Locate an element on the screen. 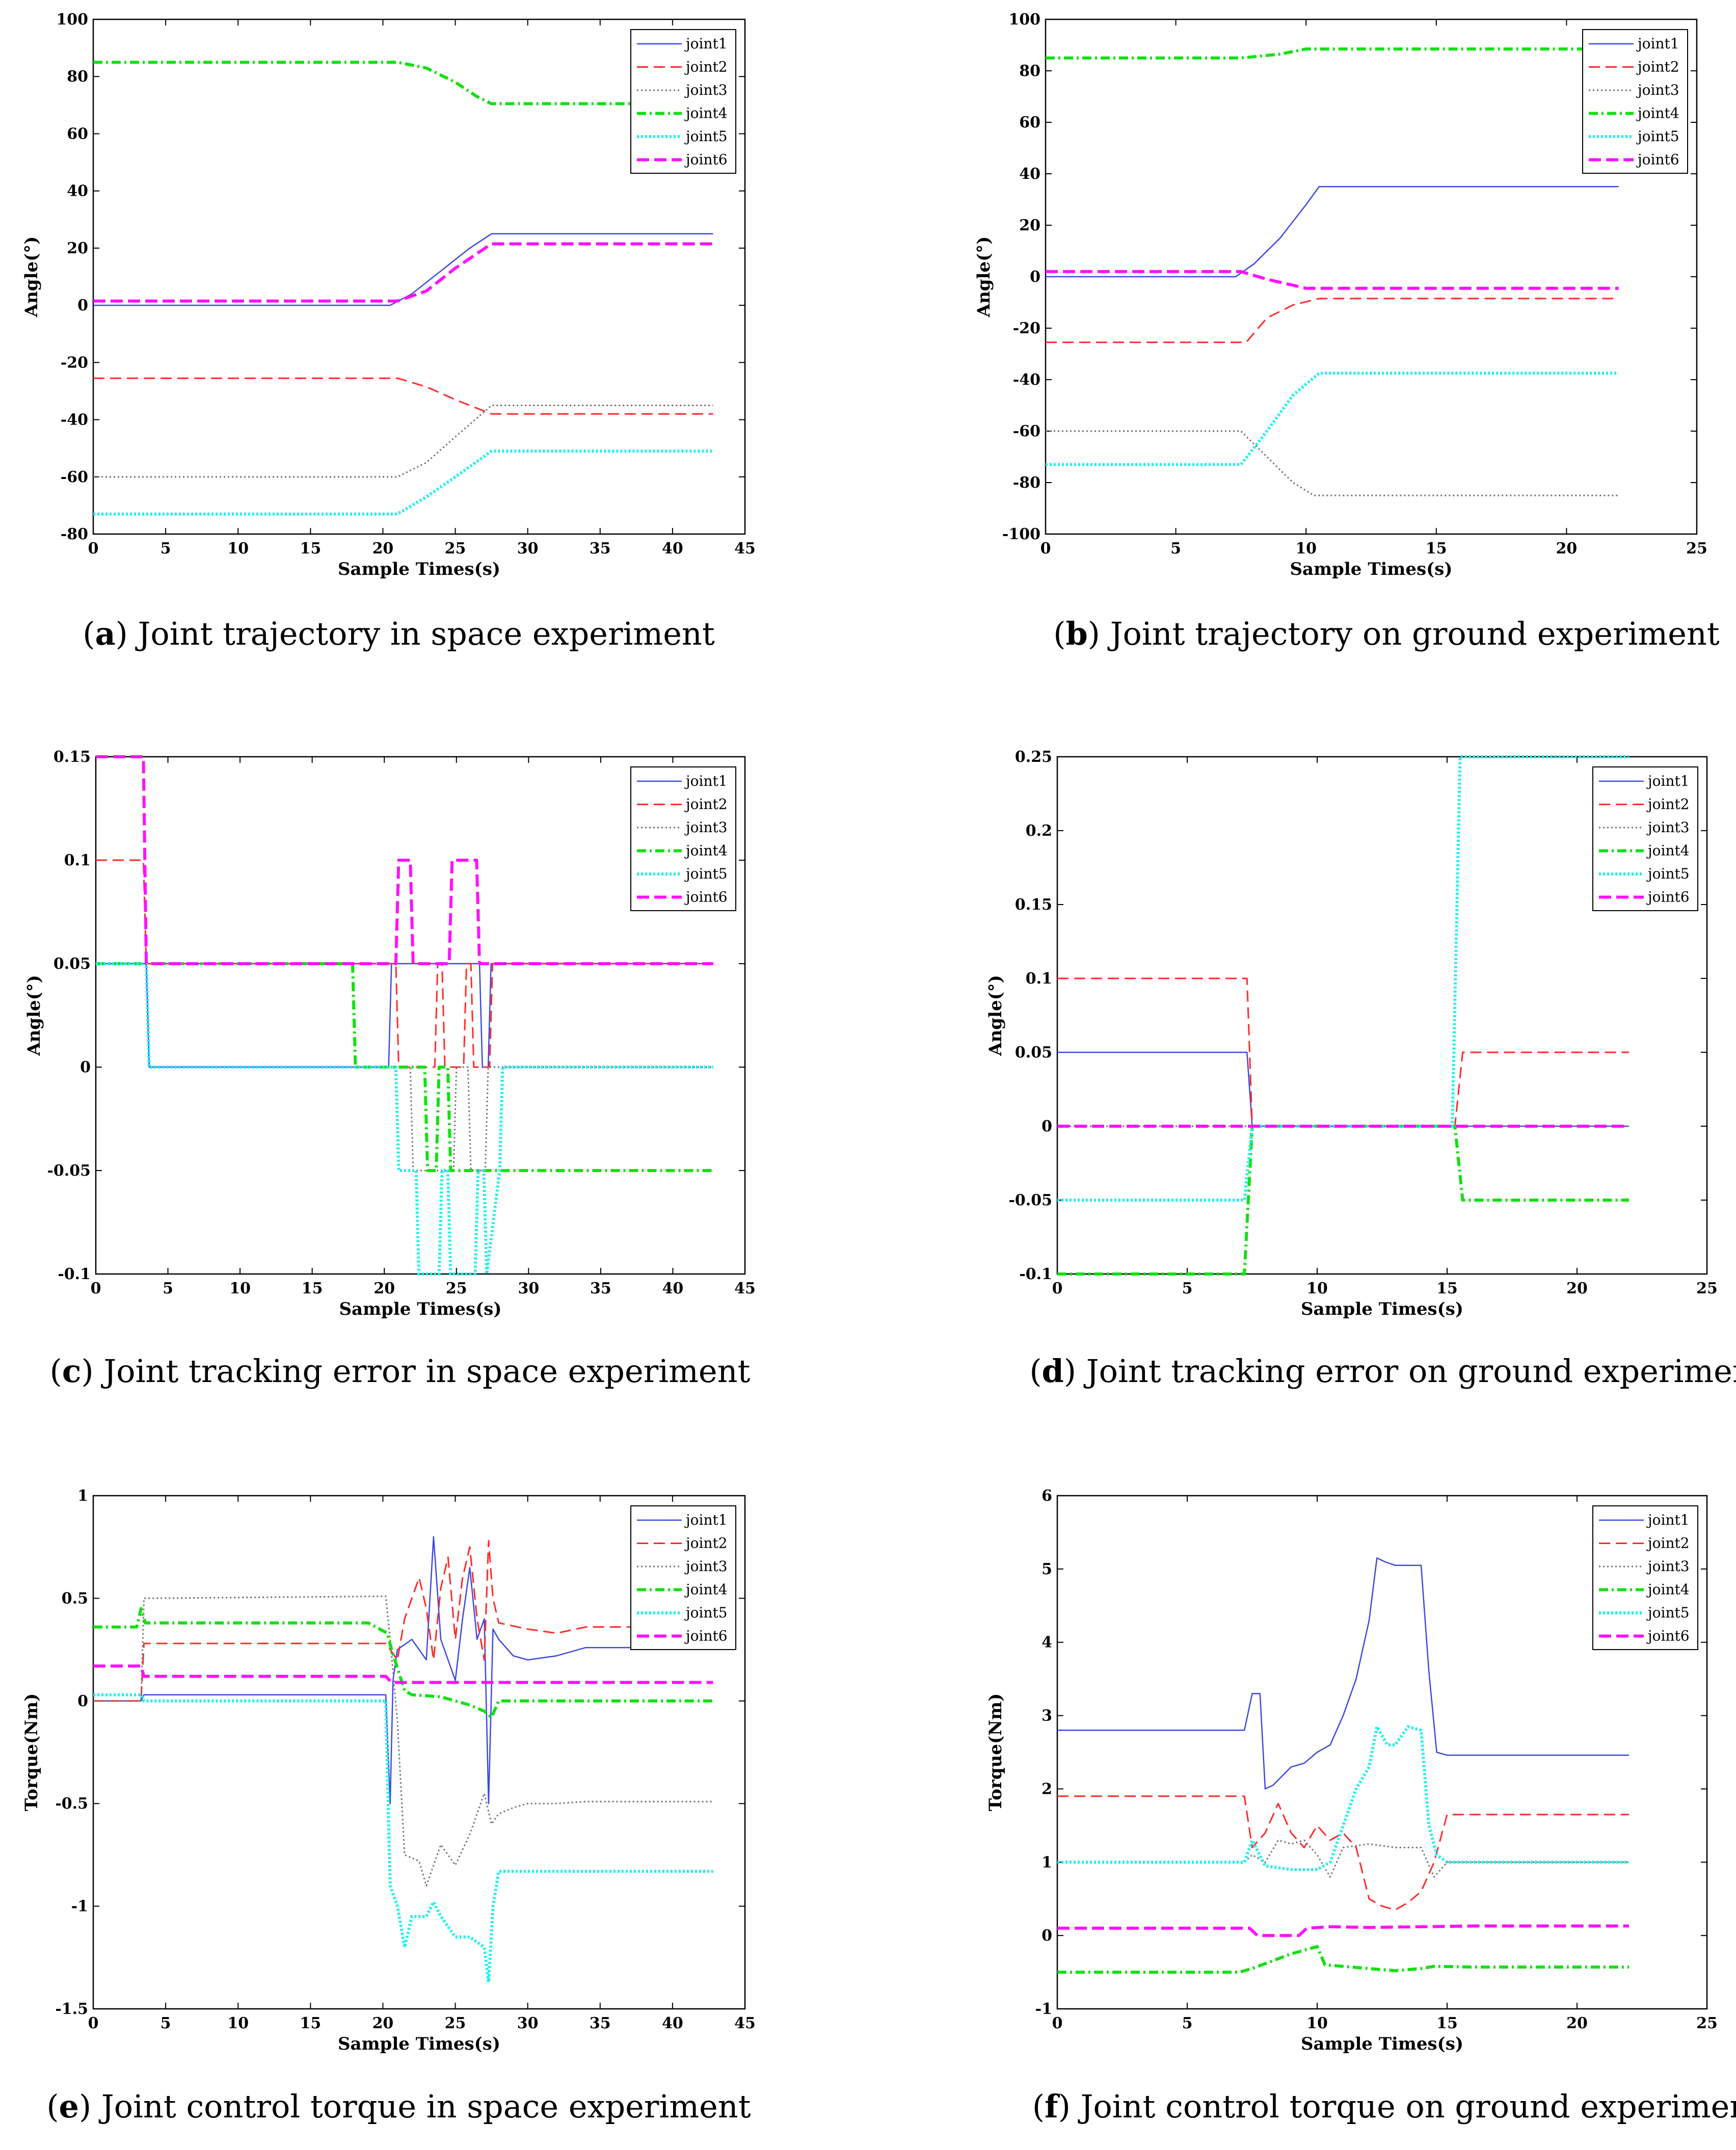 The height and width of the screenshot is (2150, 1736). panel-e-xtick-label: 20 is located at coordinates (383, 2023).